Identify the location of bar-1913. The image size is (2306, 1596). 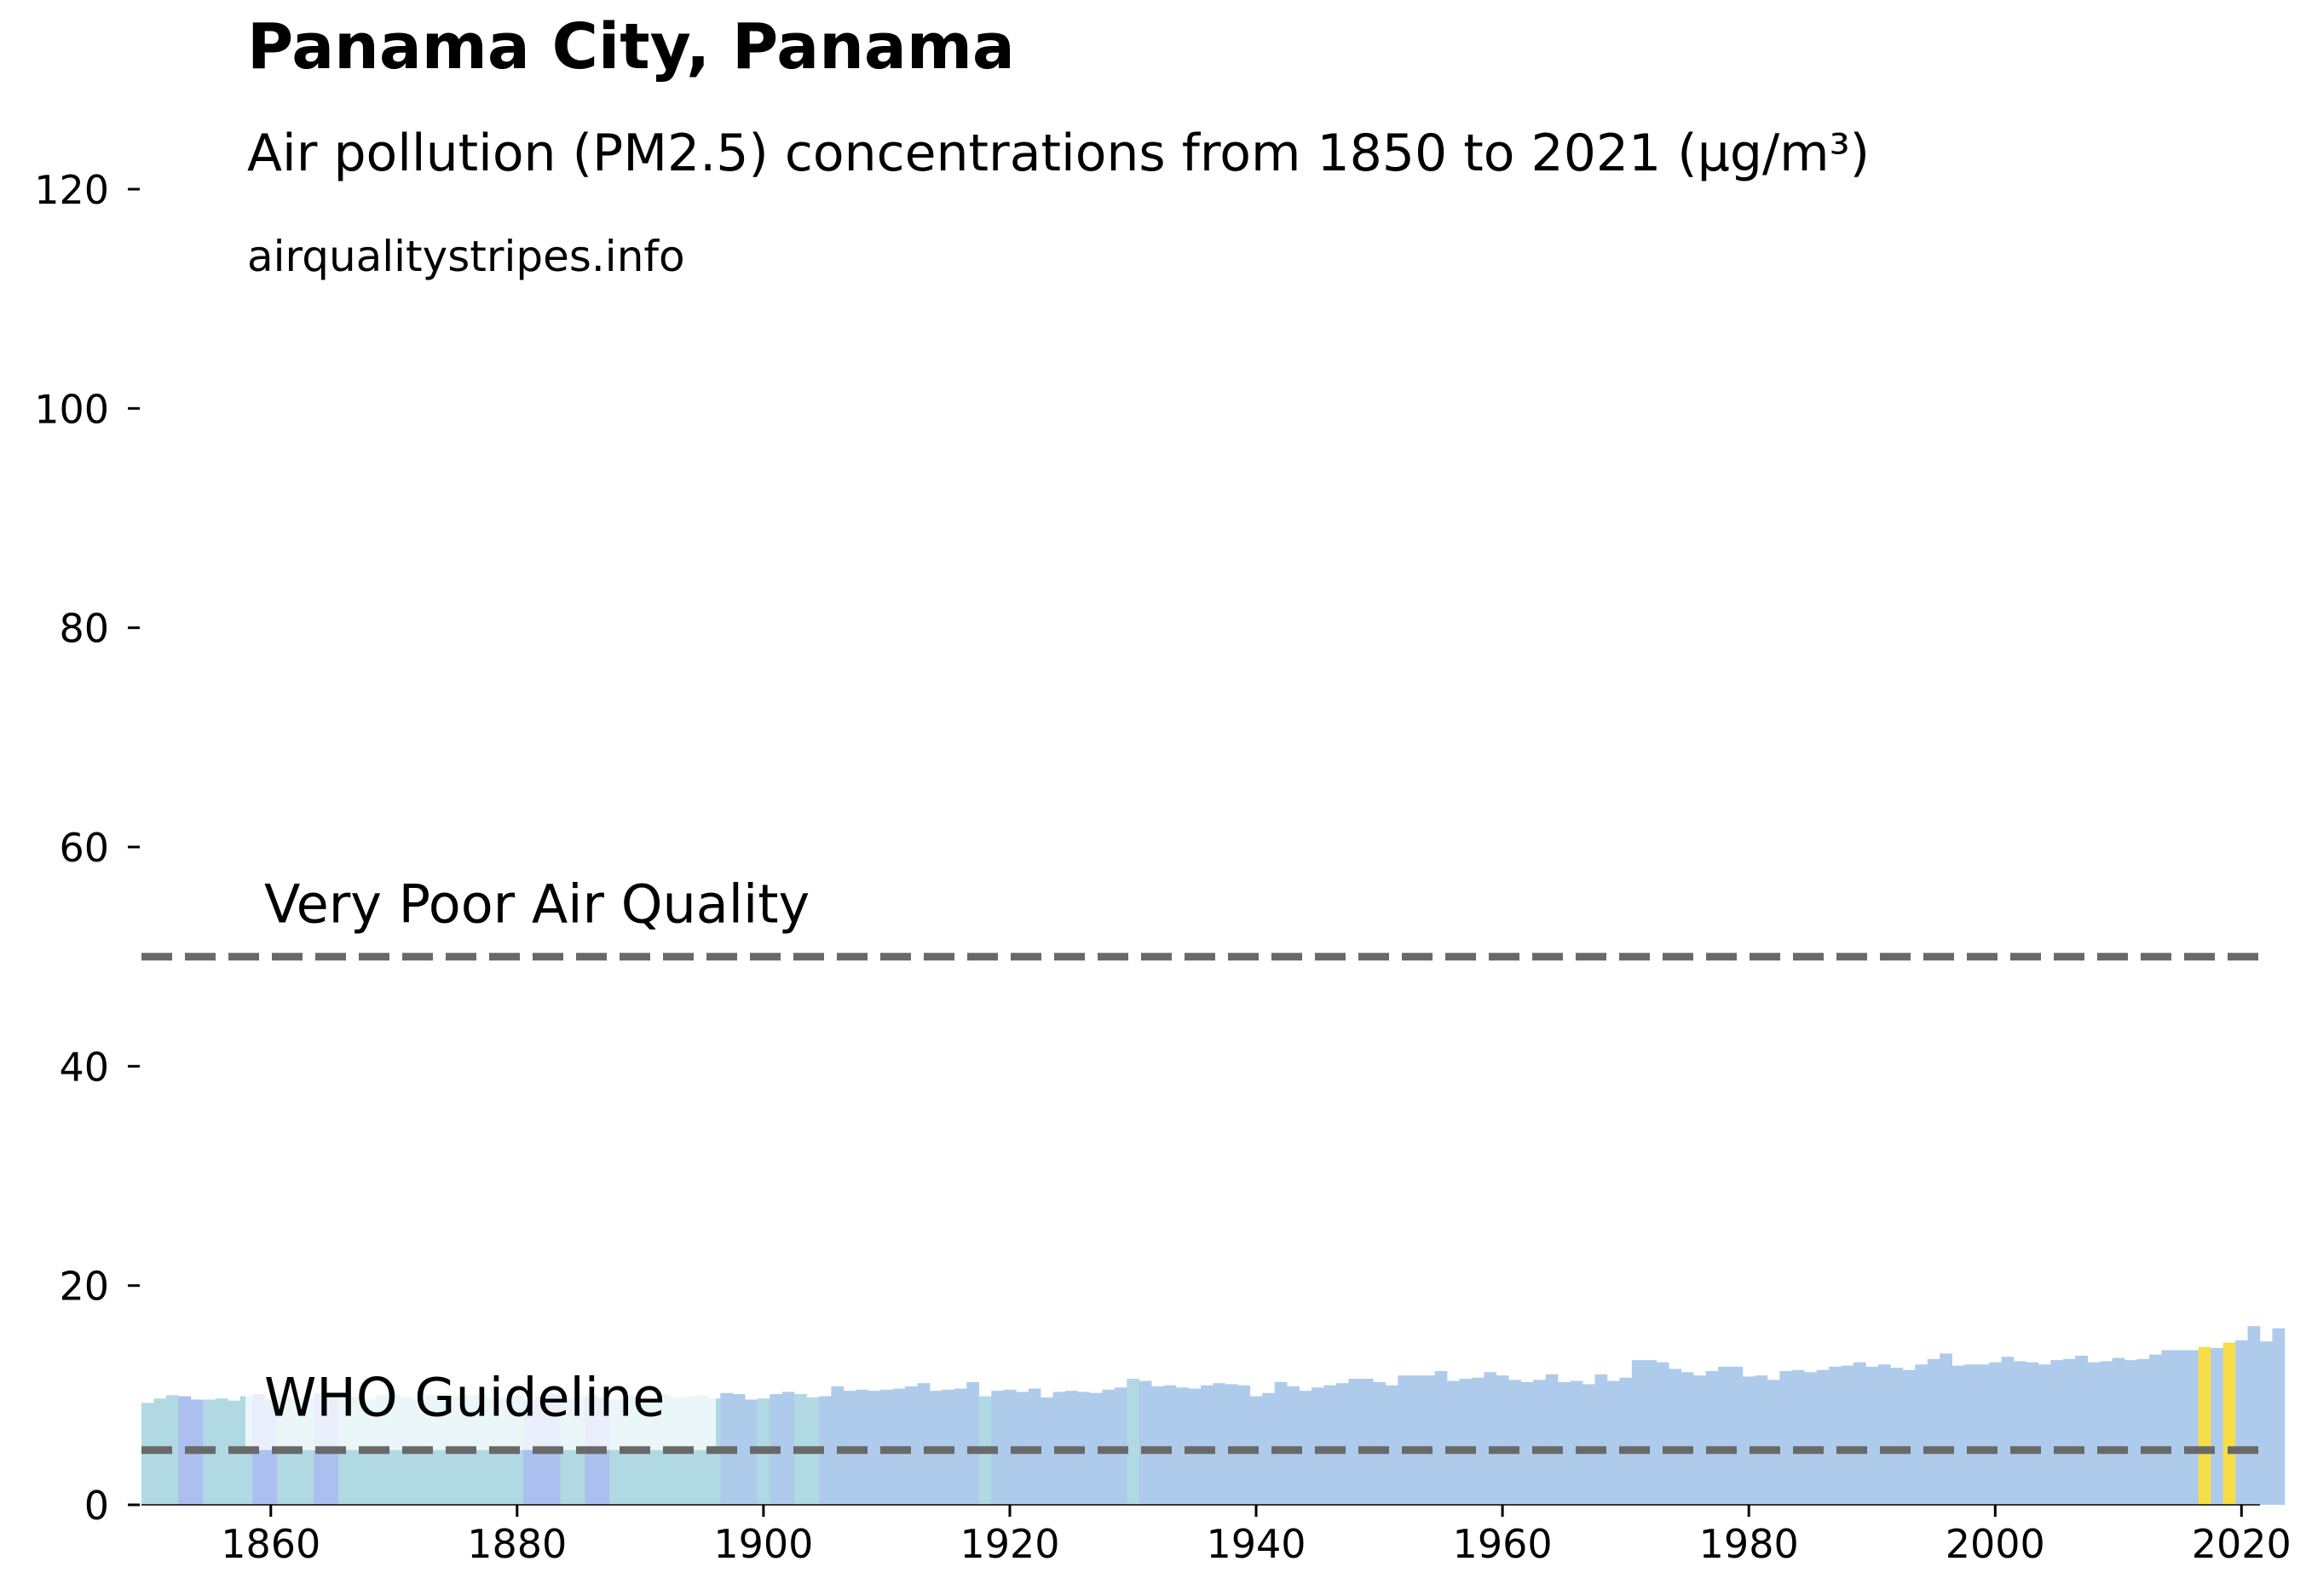
(924, 1444).